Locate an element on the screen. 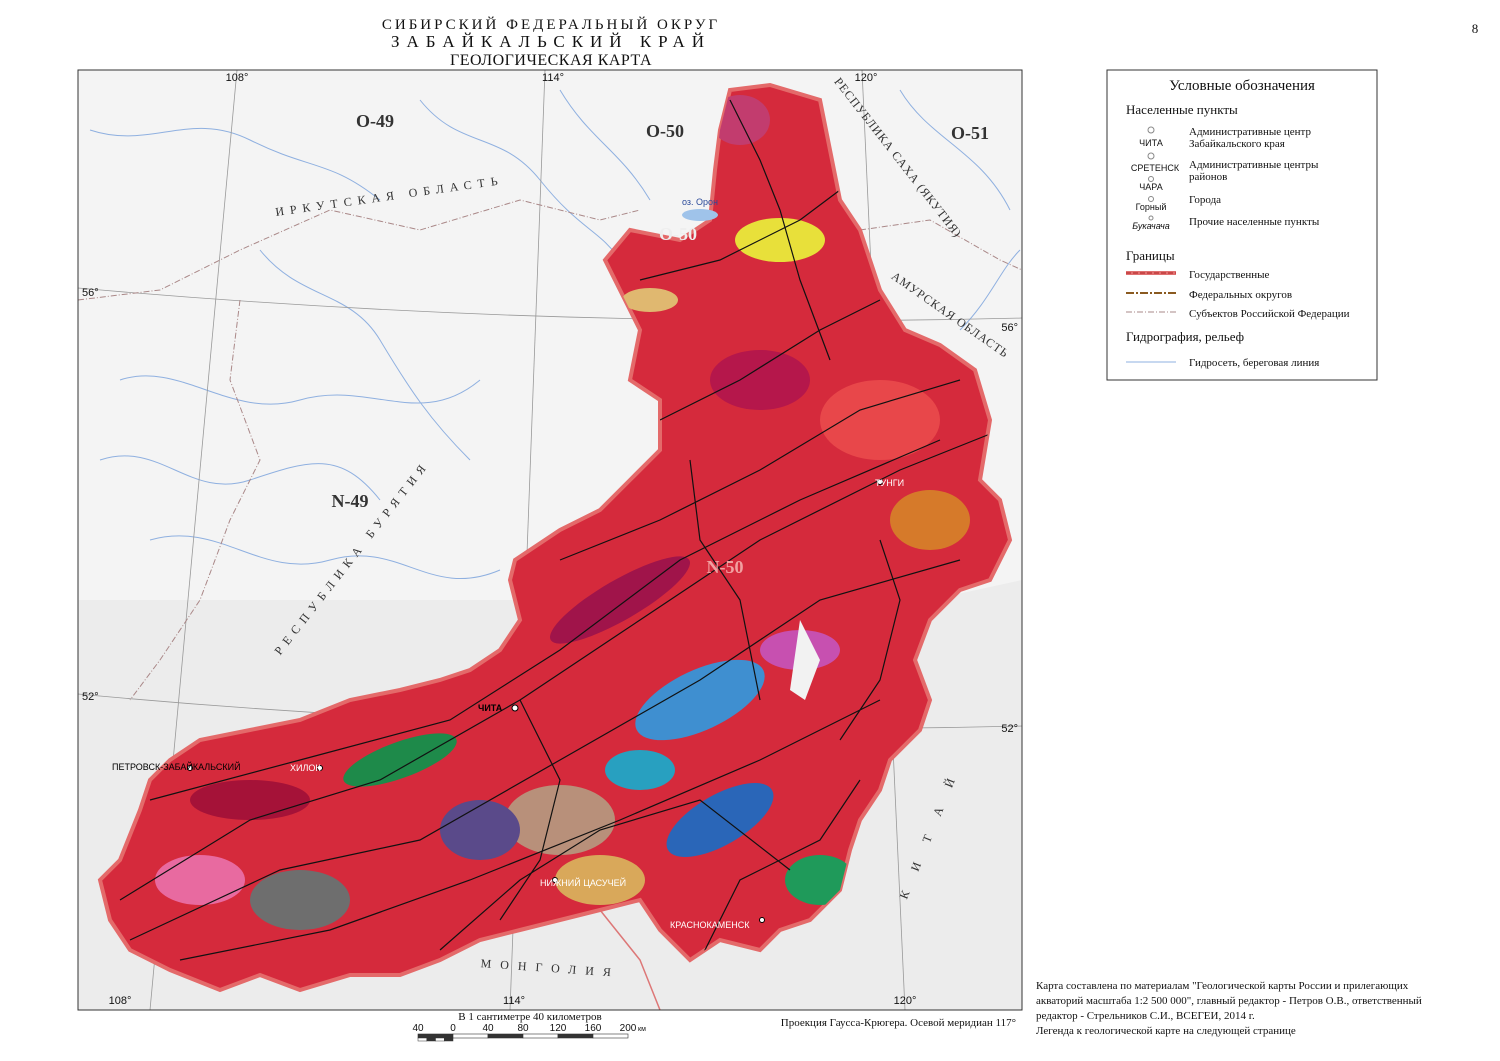 This screenshot has height=1061, width=1500. sheet-label: O-51 is located at coordinates (970, 133).